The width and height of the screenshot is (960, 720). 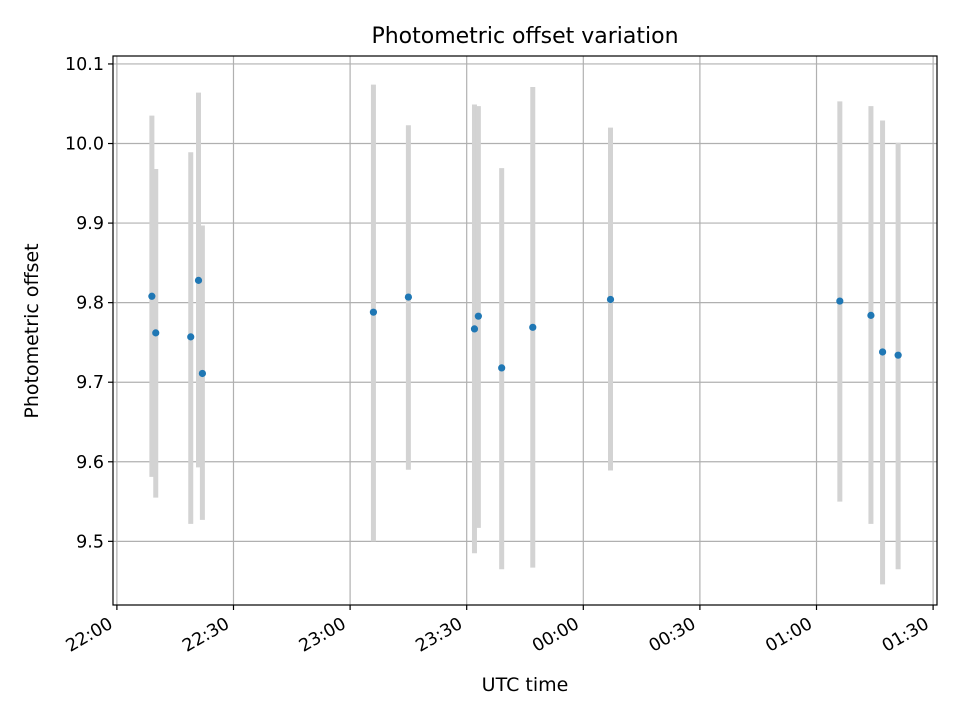 What do you see at coordinates (84, 65) in the screenshot?
I see `y-tick-label: 10.1` at bounding box center [84, 65].